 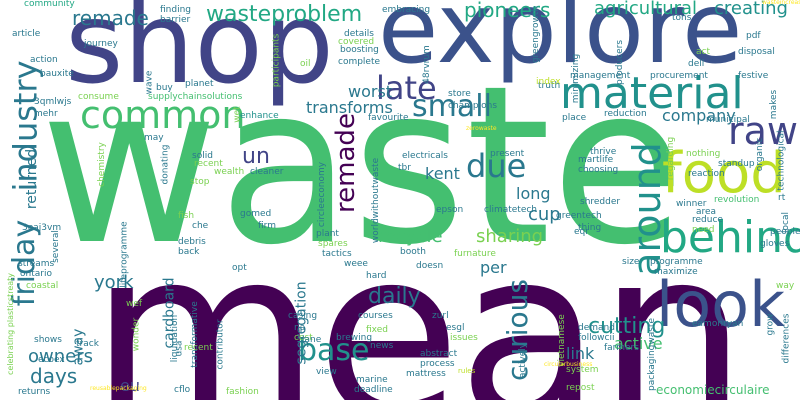 I want to click on word-gloves: gloves, so click(x=775, y=244).